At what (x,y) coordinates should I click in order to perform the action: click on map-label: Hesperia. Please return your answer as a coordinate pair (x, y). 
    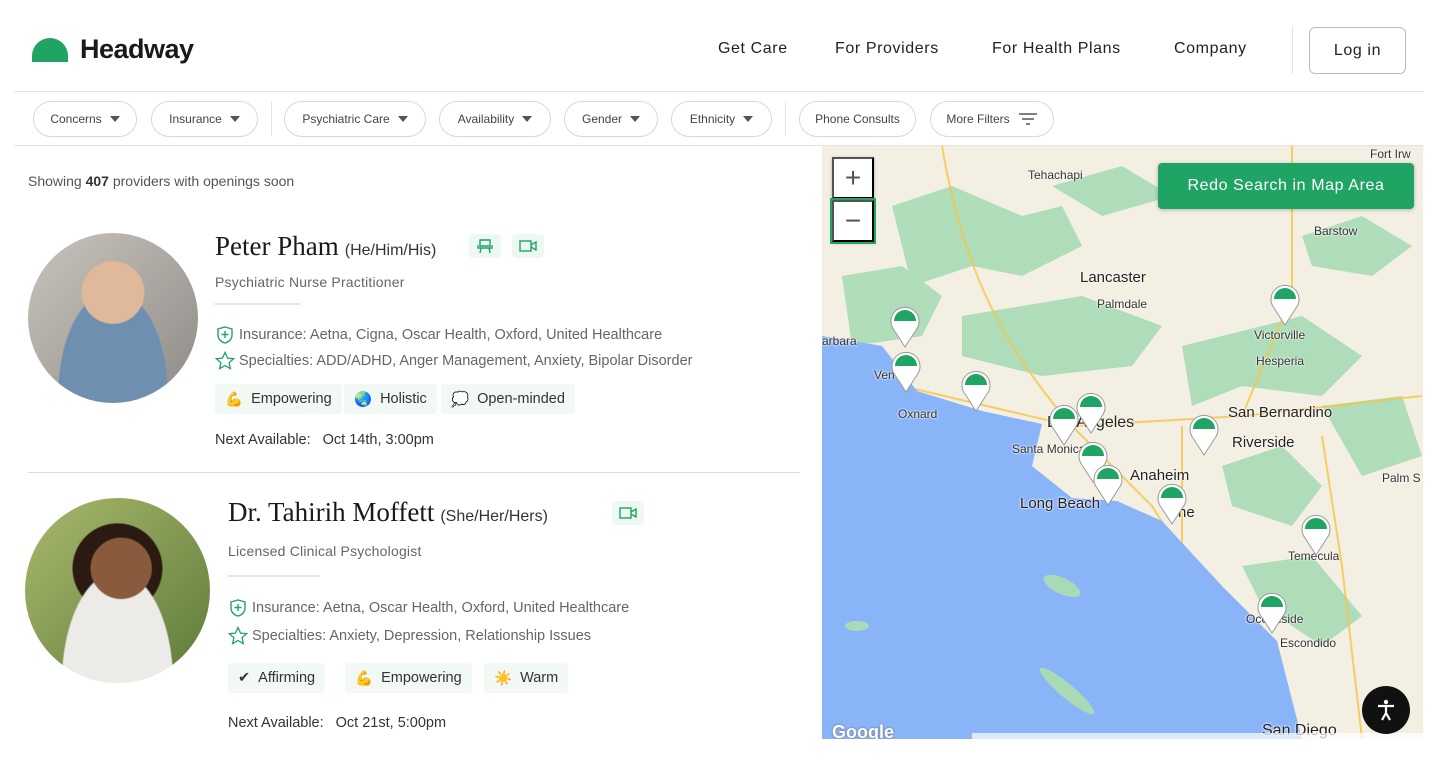
    Looking at the image, I should click on (1280, 361).